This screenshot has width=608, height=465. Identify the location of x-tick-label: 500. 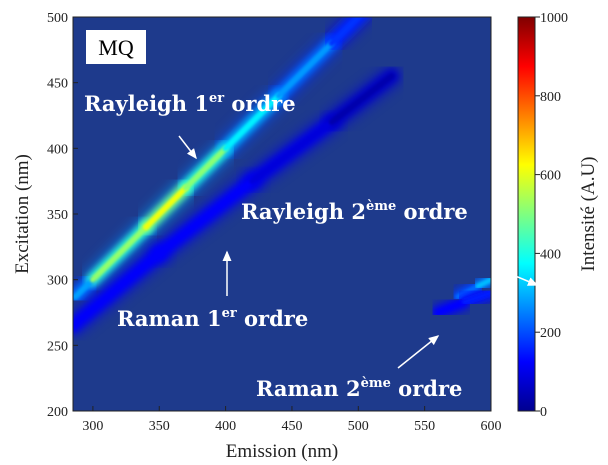
(358, 426).